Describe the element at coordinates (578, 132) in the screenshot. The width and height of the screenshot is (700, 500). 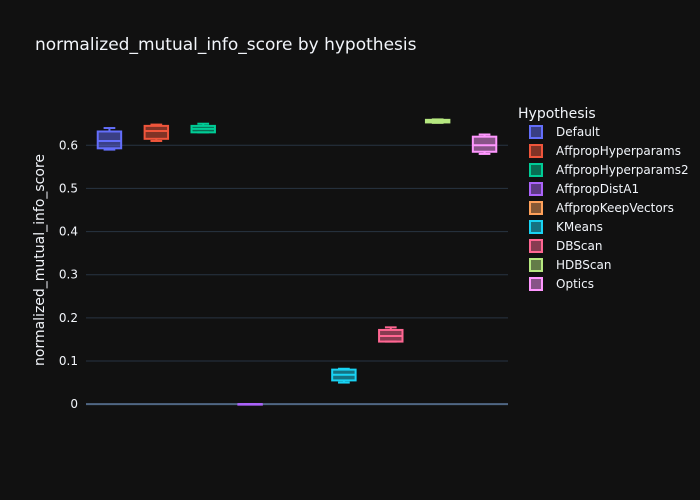
I see `legend-label: Default` at that location.